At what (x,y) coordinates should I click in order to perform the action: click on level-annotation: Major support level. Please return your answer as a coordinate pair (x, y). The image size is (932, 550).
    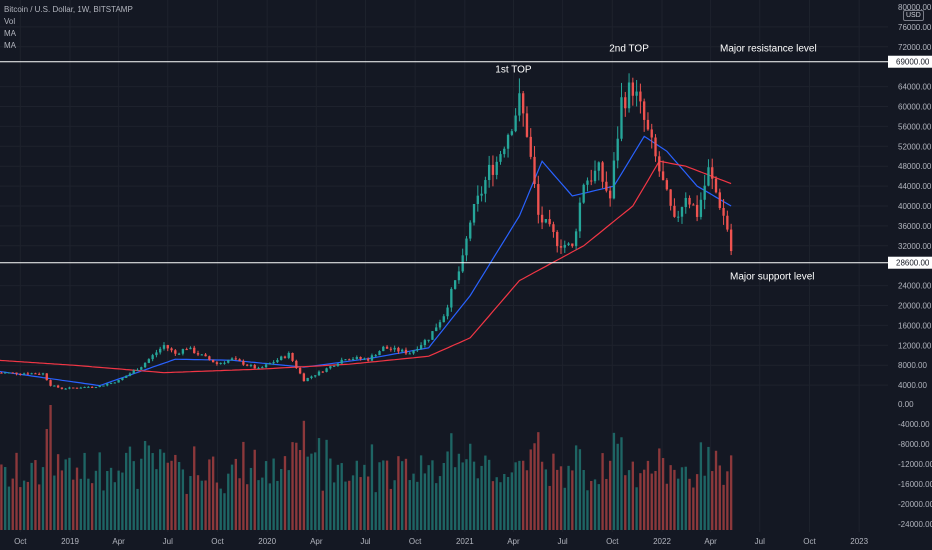
    Looking at the image, I should click on (772, 277).